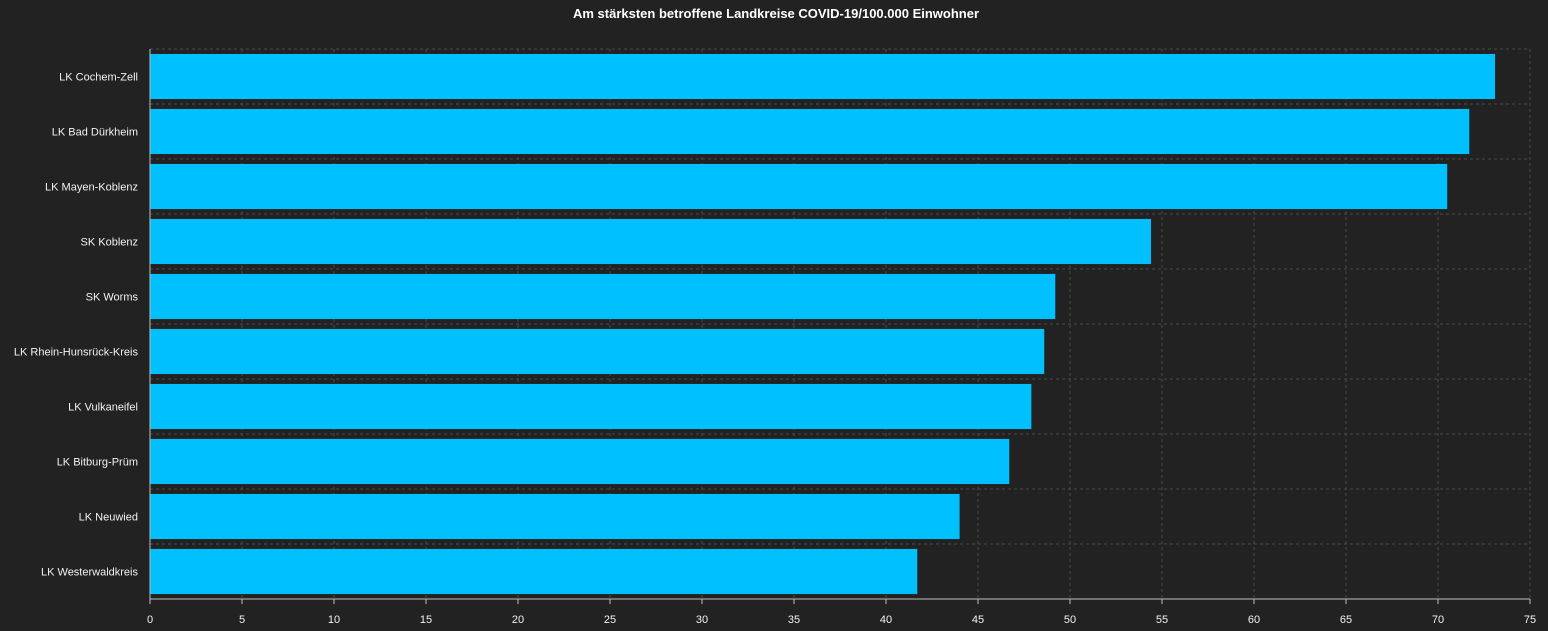 The width and height of the screenshot is (1548, 631). What do you see at coordinates (794, 620) in the screenshot?
I see `x-tick-label: 35` at bounding box center [794, 620].